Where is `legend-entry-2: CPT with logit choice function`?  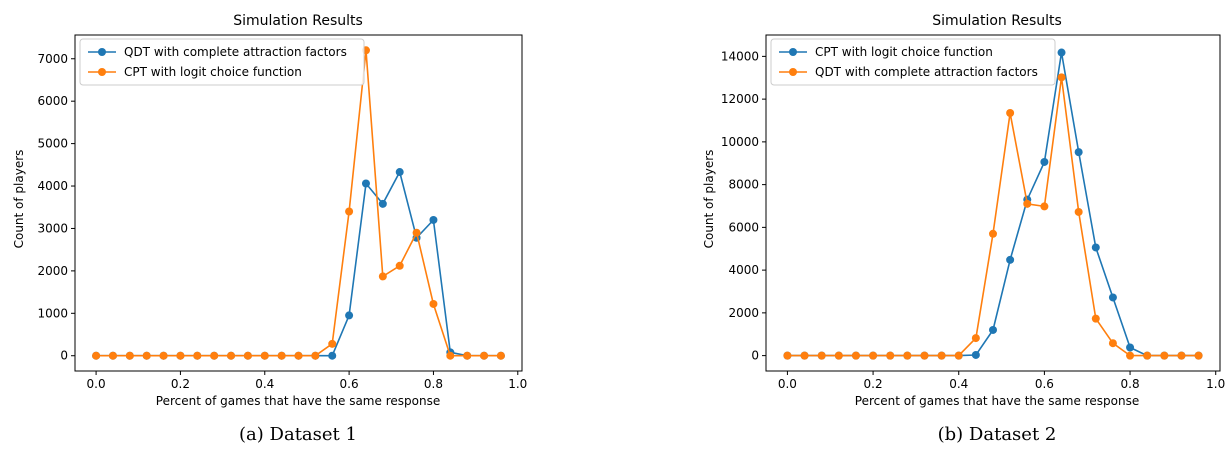 legend-entry-2: CPT with logit choice function is located at coordinates (213, 72).